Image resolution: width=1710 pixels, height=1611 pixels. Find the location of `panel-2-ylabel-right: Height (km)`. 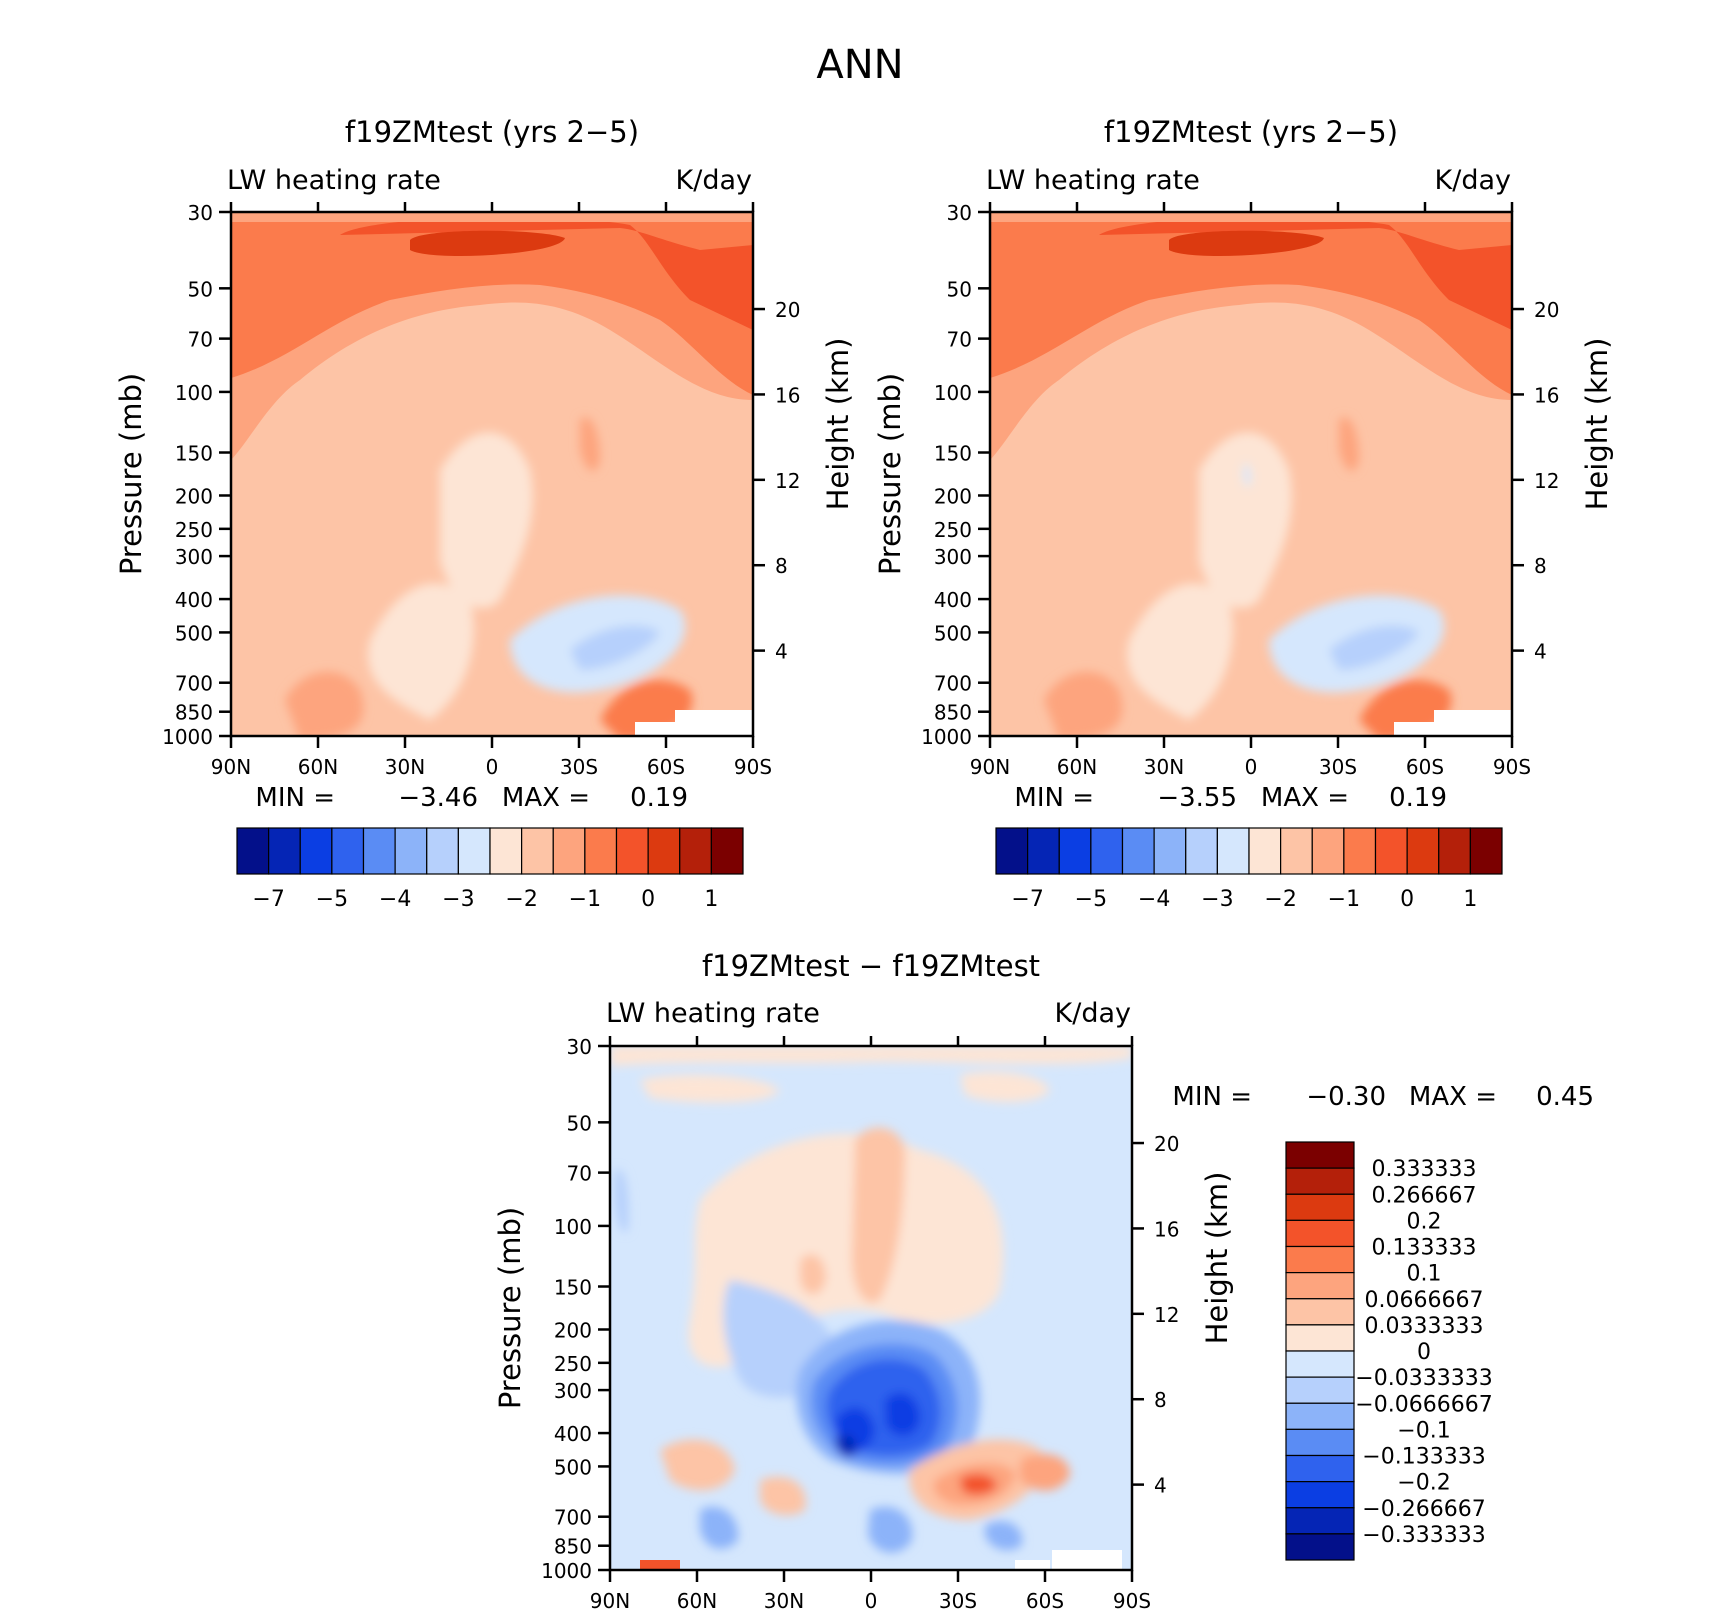

panel-2-ylabel-right: Height (km) is located at coordinates (1597, 424).